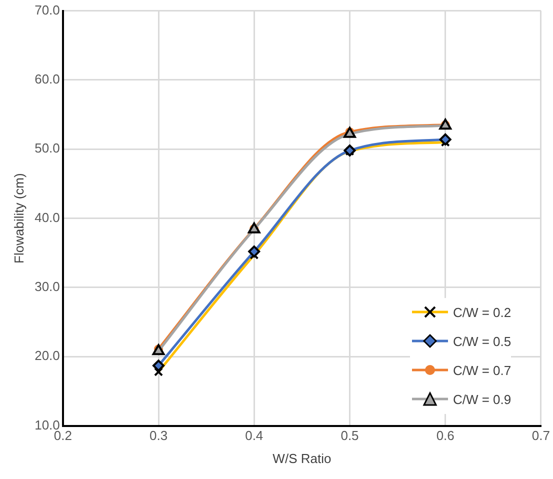 The height and width of the screenshot is (479, 553). Describe the element at coordinates (47, 79) in the screenshot. I see `y-tick-label: 60.0` at that location.